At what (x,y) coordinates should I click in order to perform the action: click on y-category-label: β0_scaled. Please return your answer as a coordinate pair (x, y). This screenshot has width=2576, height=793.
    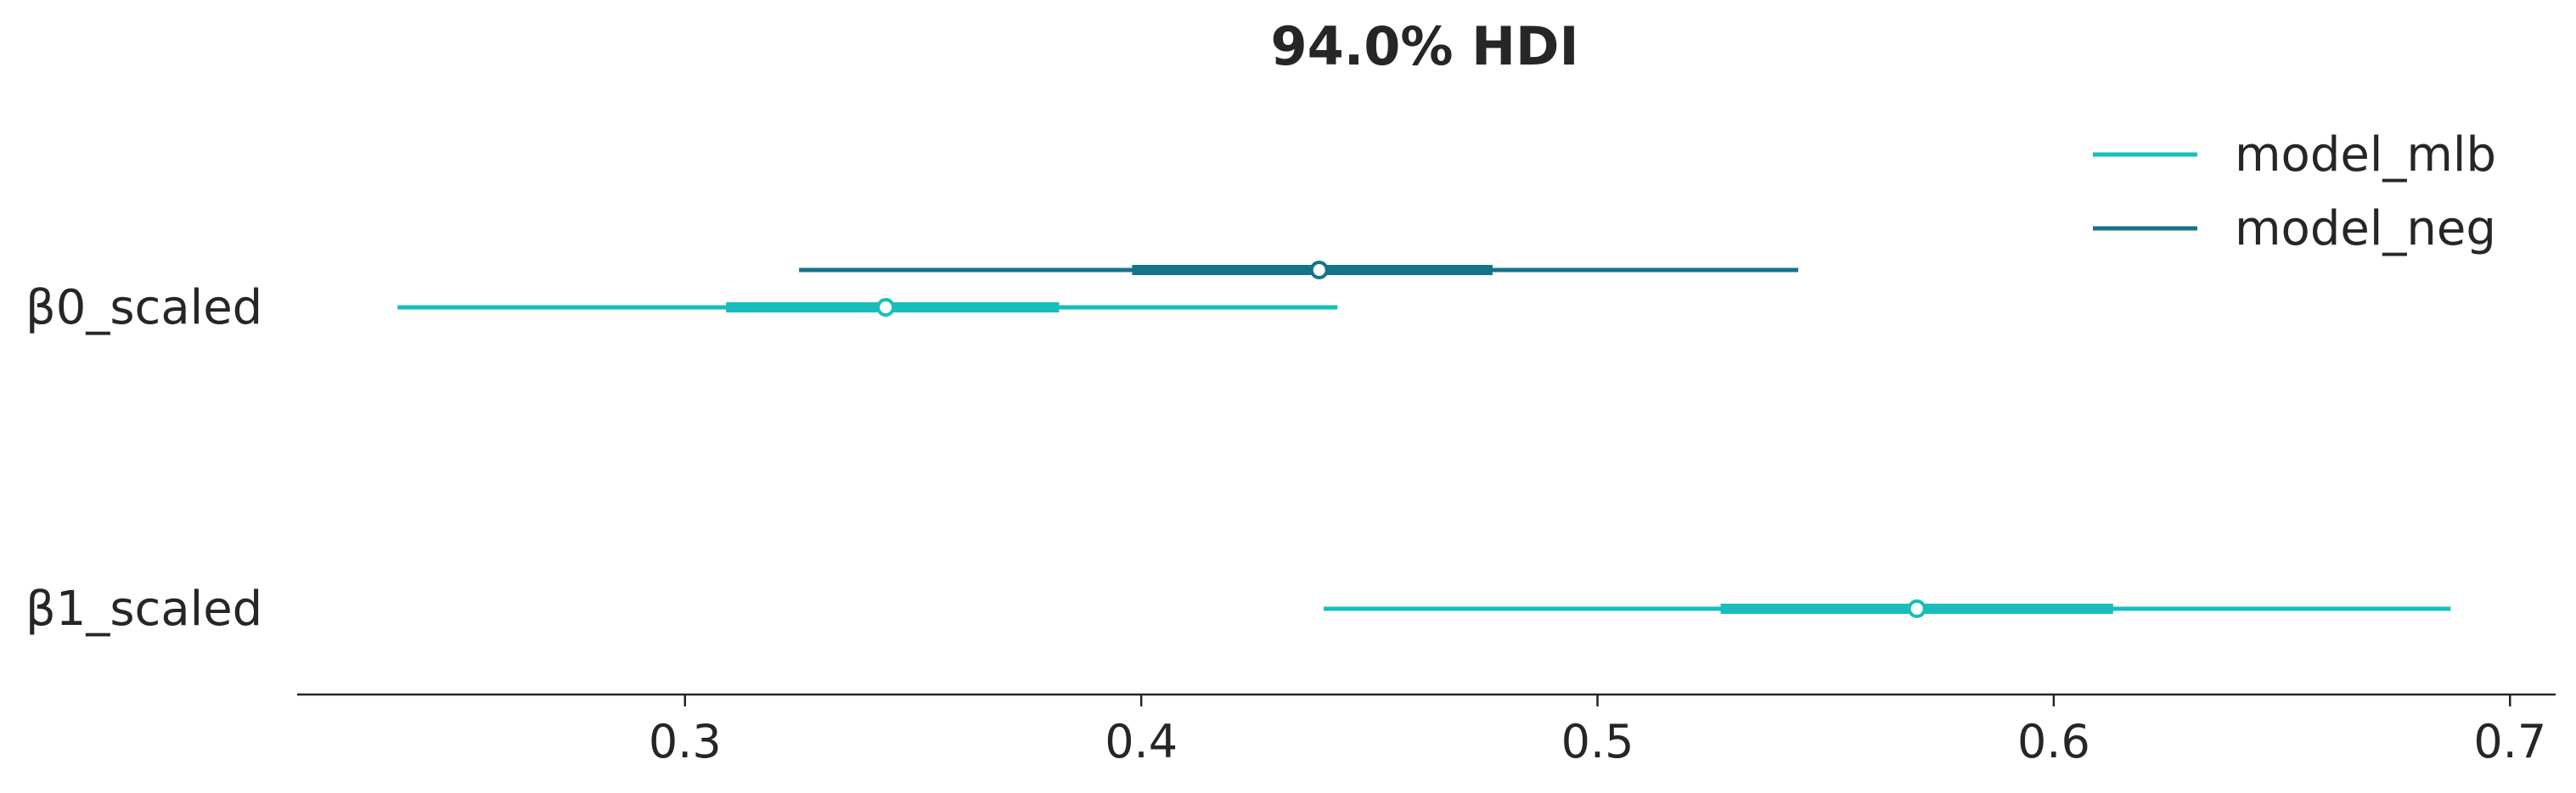
    Looking at the image, I should click on (143, 307).